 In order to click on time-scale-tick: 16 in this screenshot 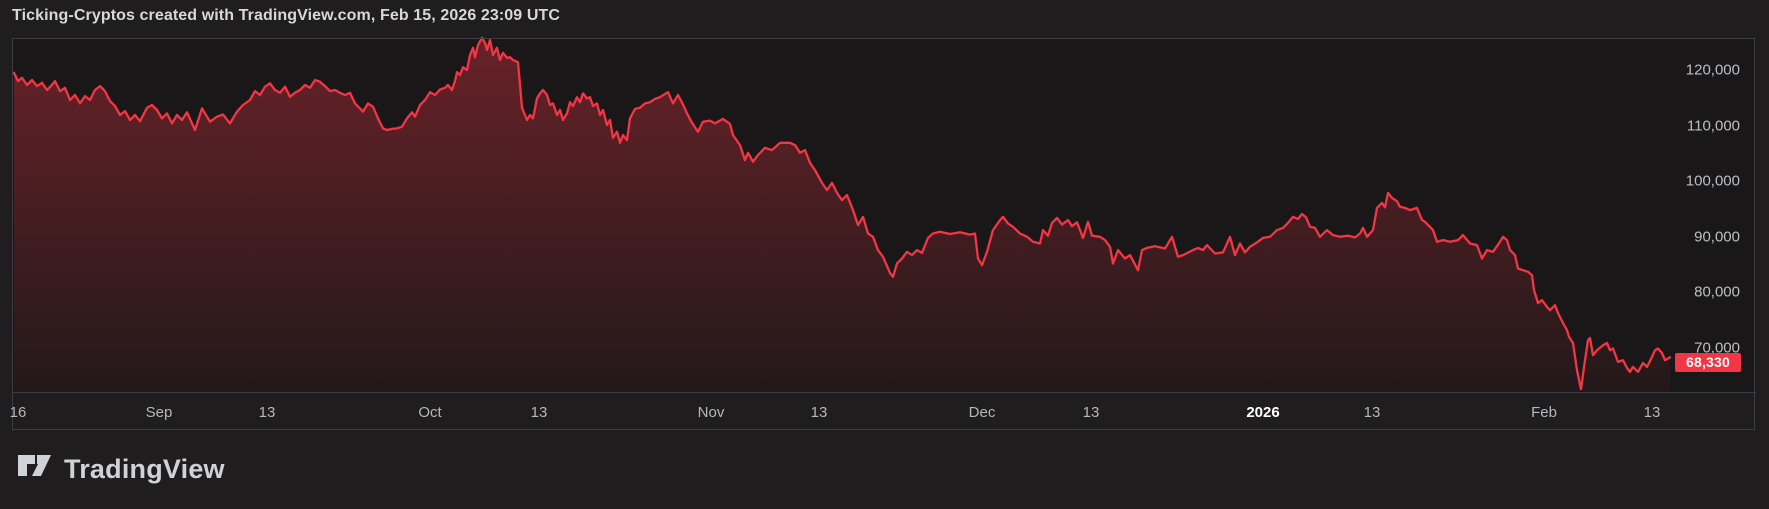, I will do `click(18, 412)`.